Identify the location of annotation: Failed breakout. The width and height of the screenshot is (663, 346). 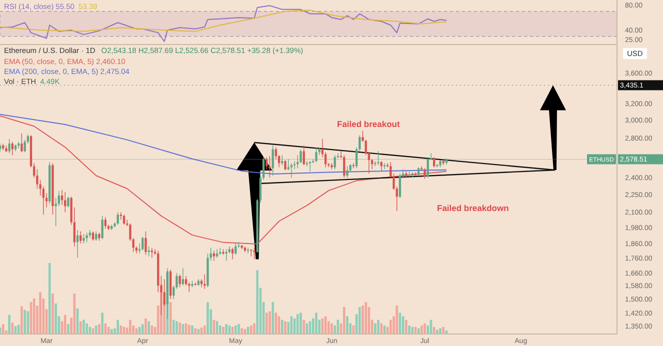
(368, 124).